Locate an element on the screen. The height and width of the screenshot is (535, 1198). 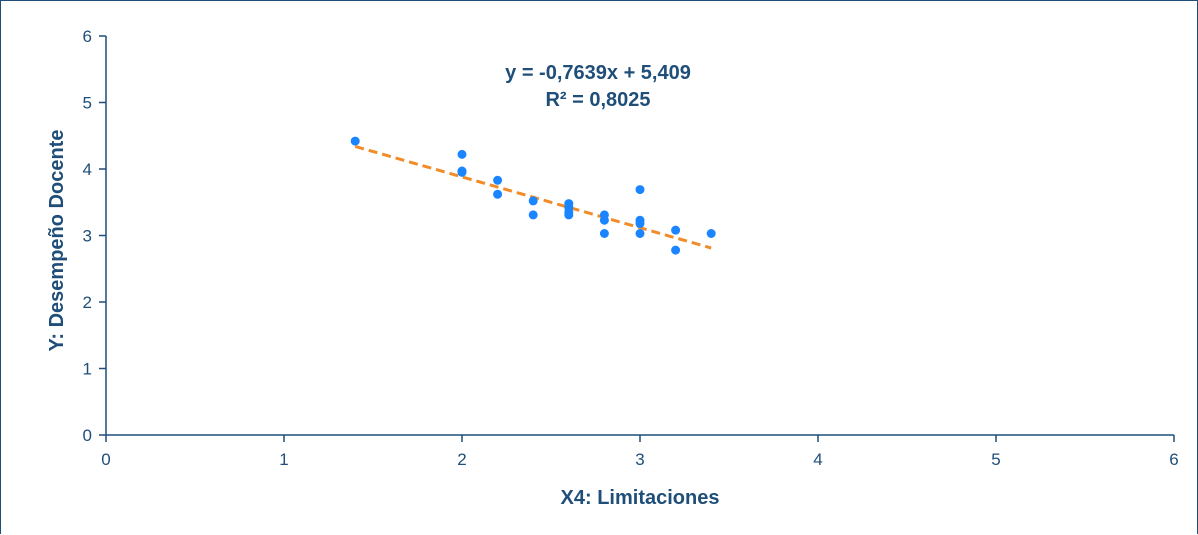
y-tick-label: 1 is located at coordinates (87, 369).